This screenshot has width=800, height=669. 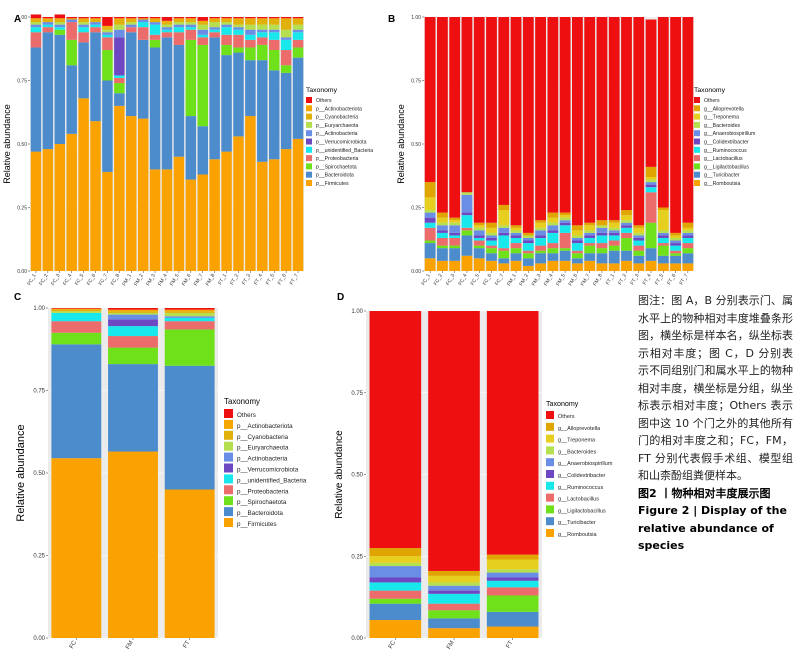 What do you see at coordinates (17, 19) in the screenshot?
I see `panel-label: A` at bounding box center [17, 19].